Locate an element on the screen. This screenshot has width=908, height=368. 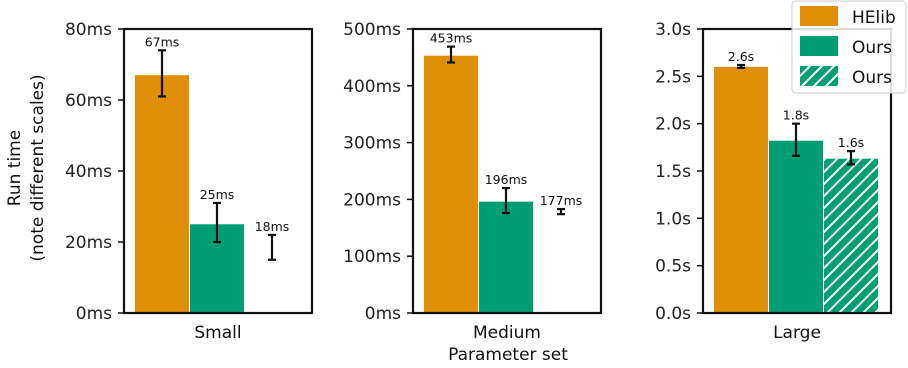
y-tick-label: 200ms is located at coordinates (372, 200).